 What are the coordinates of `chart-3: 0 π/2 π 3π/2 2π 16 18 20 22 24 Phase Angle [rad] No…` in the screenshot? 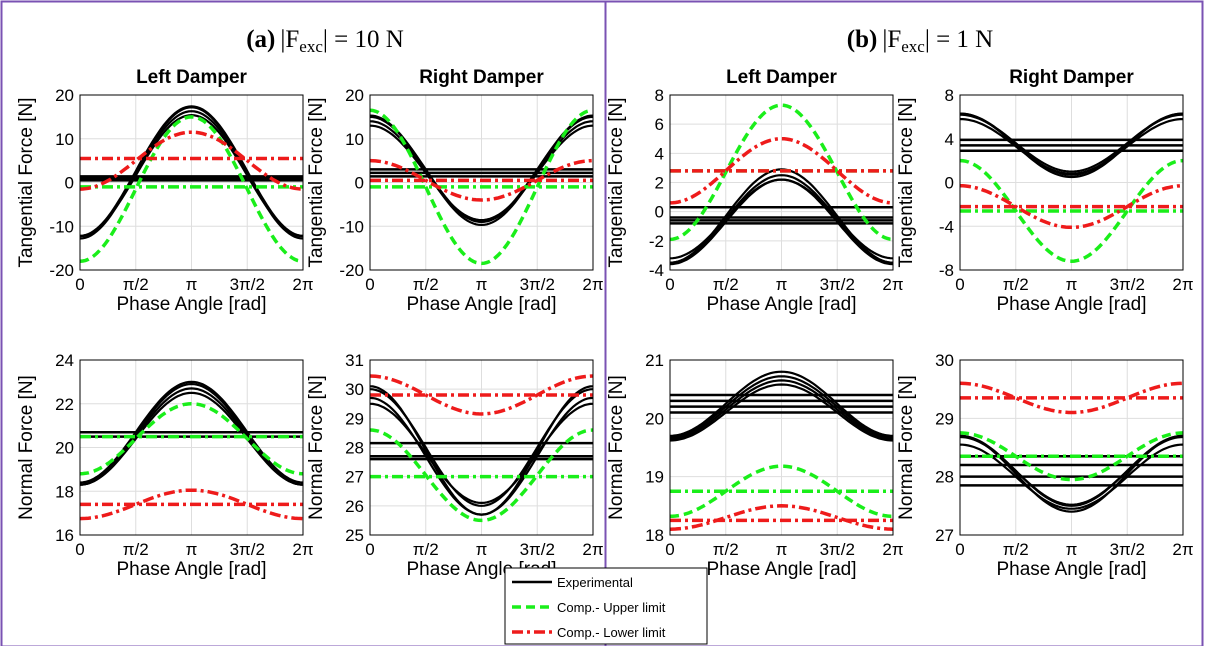 It's located at (165, 465).